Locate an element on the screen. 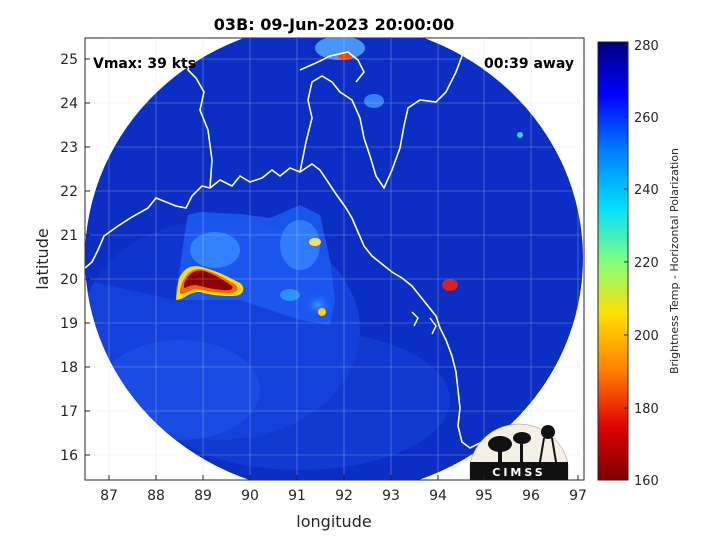 This screenshot has height=540, width=720. colorbar-tick: 160 is located at coordinates (646, 481).